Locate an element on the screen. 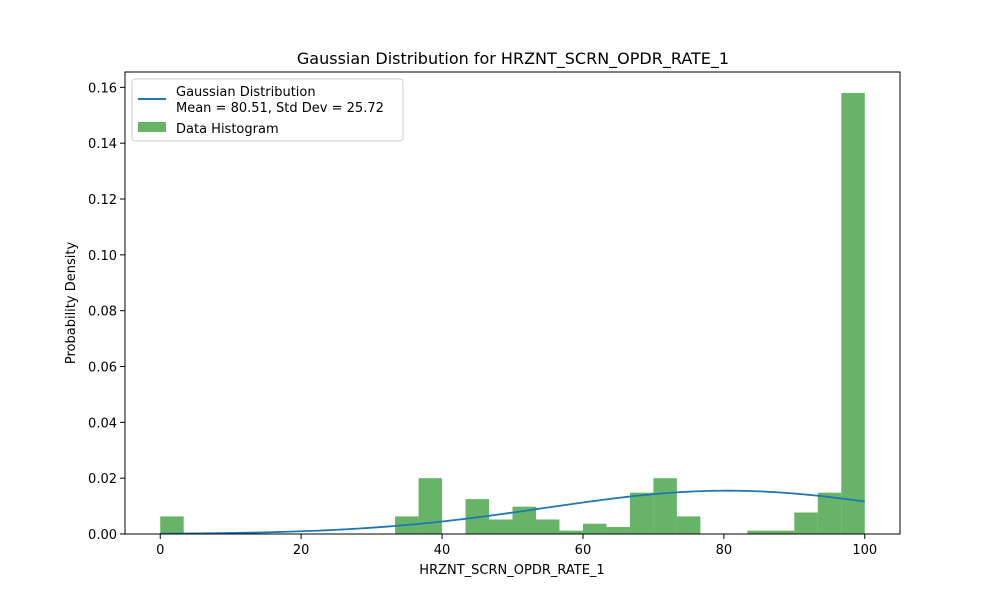 Image resolution: width=1000 pixels, height=604 pixels. gaussian-curve is located at coordinates (512, 512).